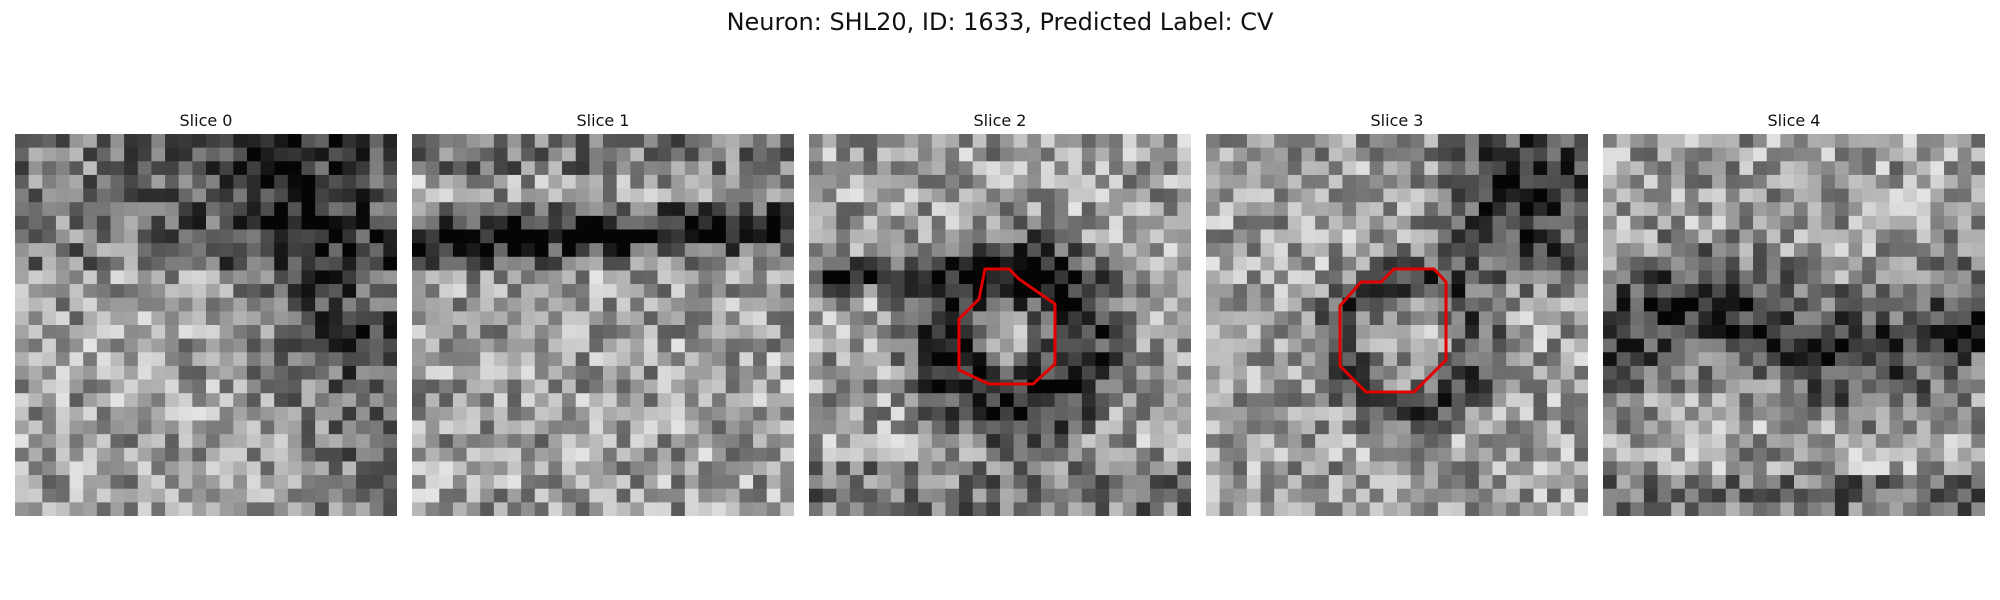 The width and height of the screenshot is (2000, 600). What do you see at coordinates (1397, 120) in the screenshot?
I see `slice-title-3: Slice 3` at bounding box center [1397, 120].